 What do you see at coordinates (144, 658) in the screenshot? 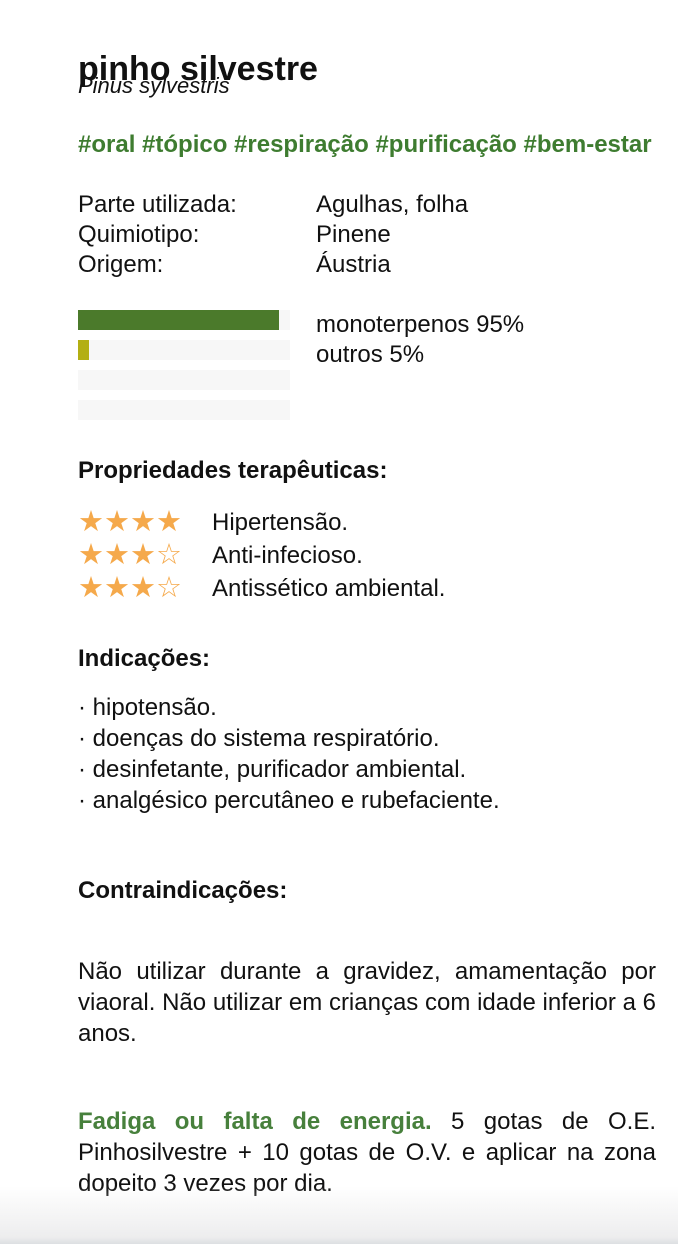
I see `indications-heading: Indicações:` at bounding box center [144, 658].